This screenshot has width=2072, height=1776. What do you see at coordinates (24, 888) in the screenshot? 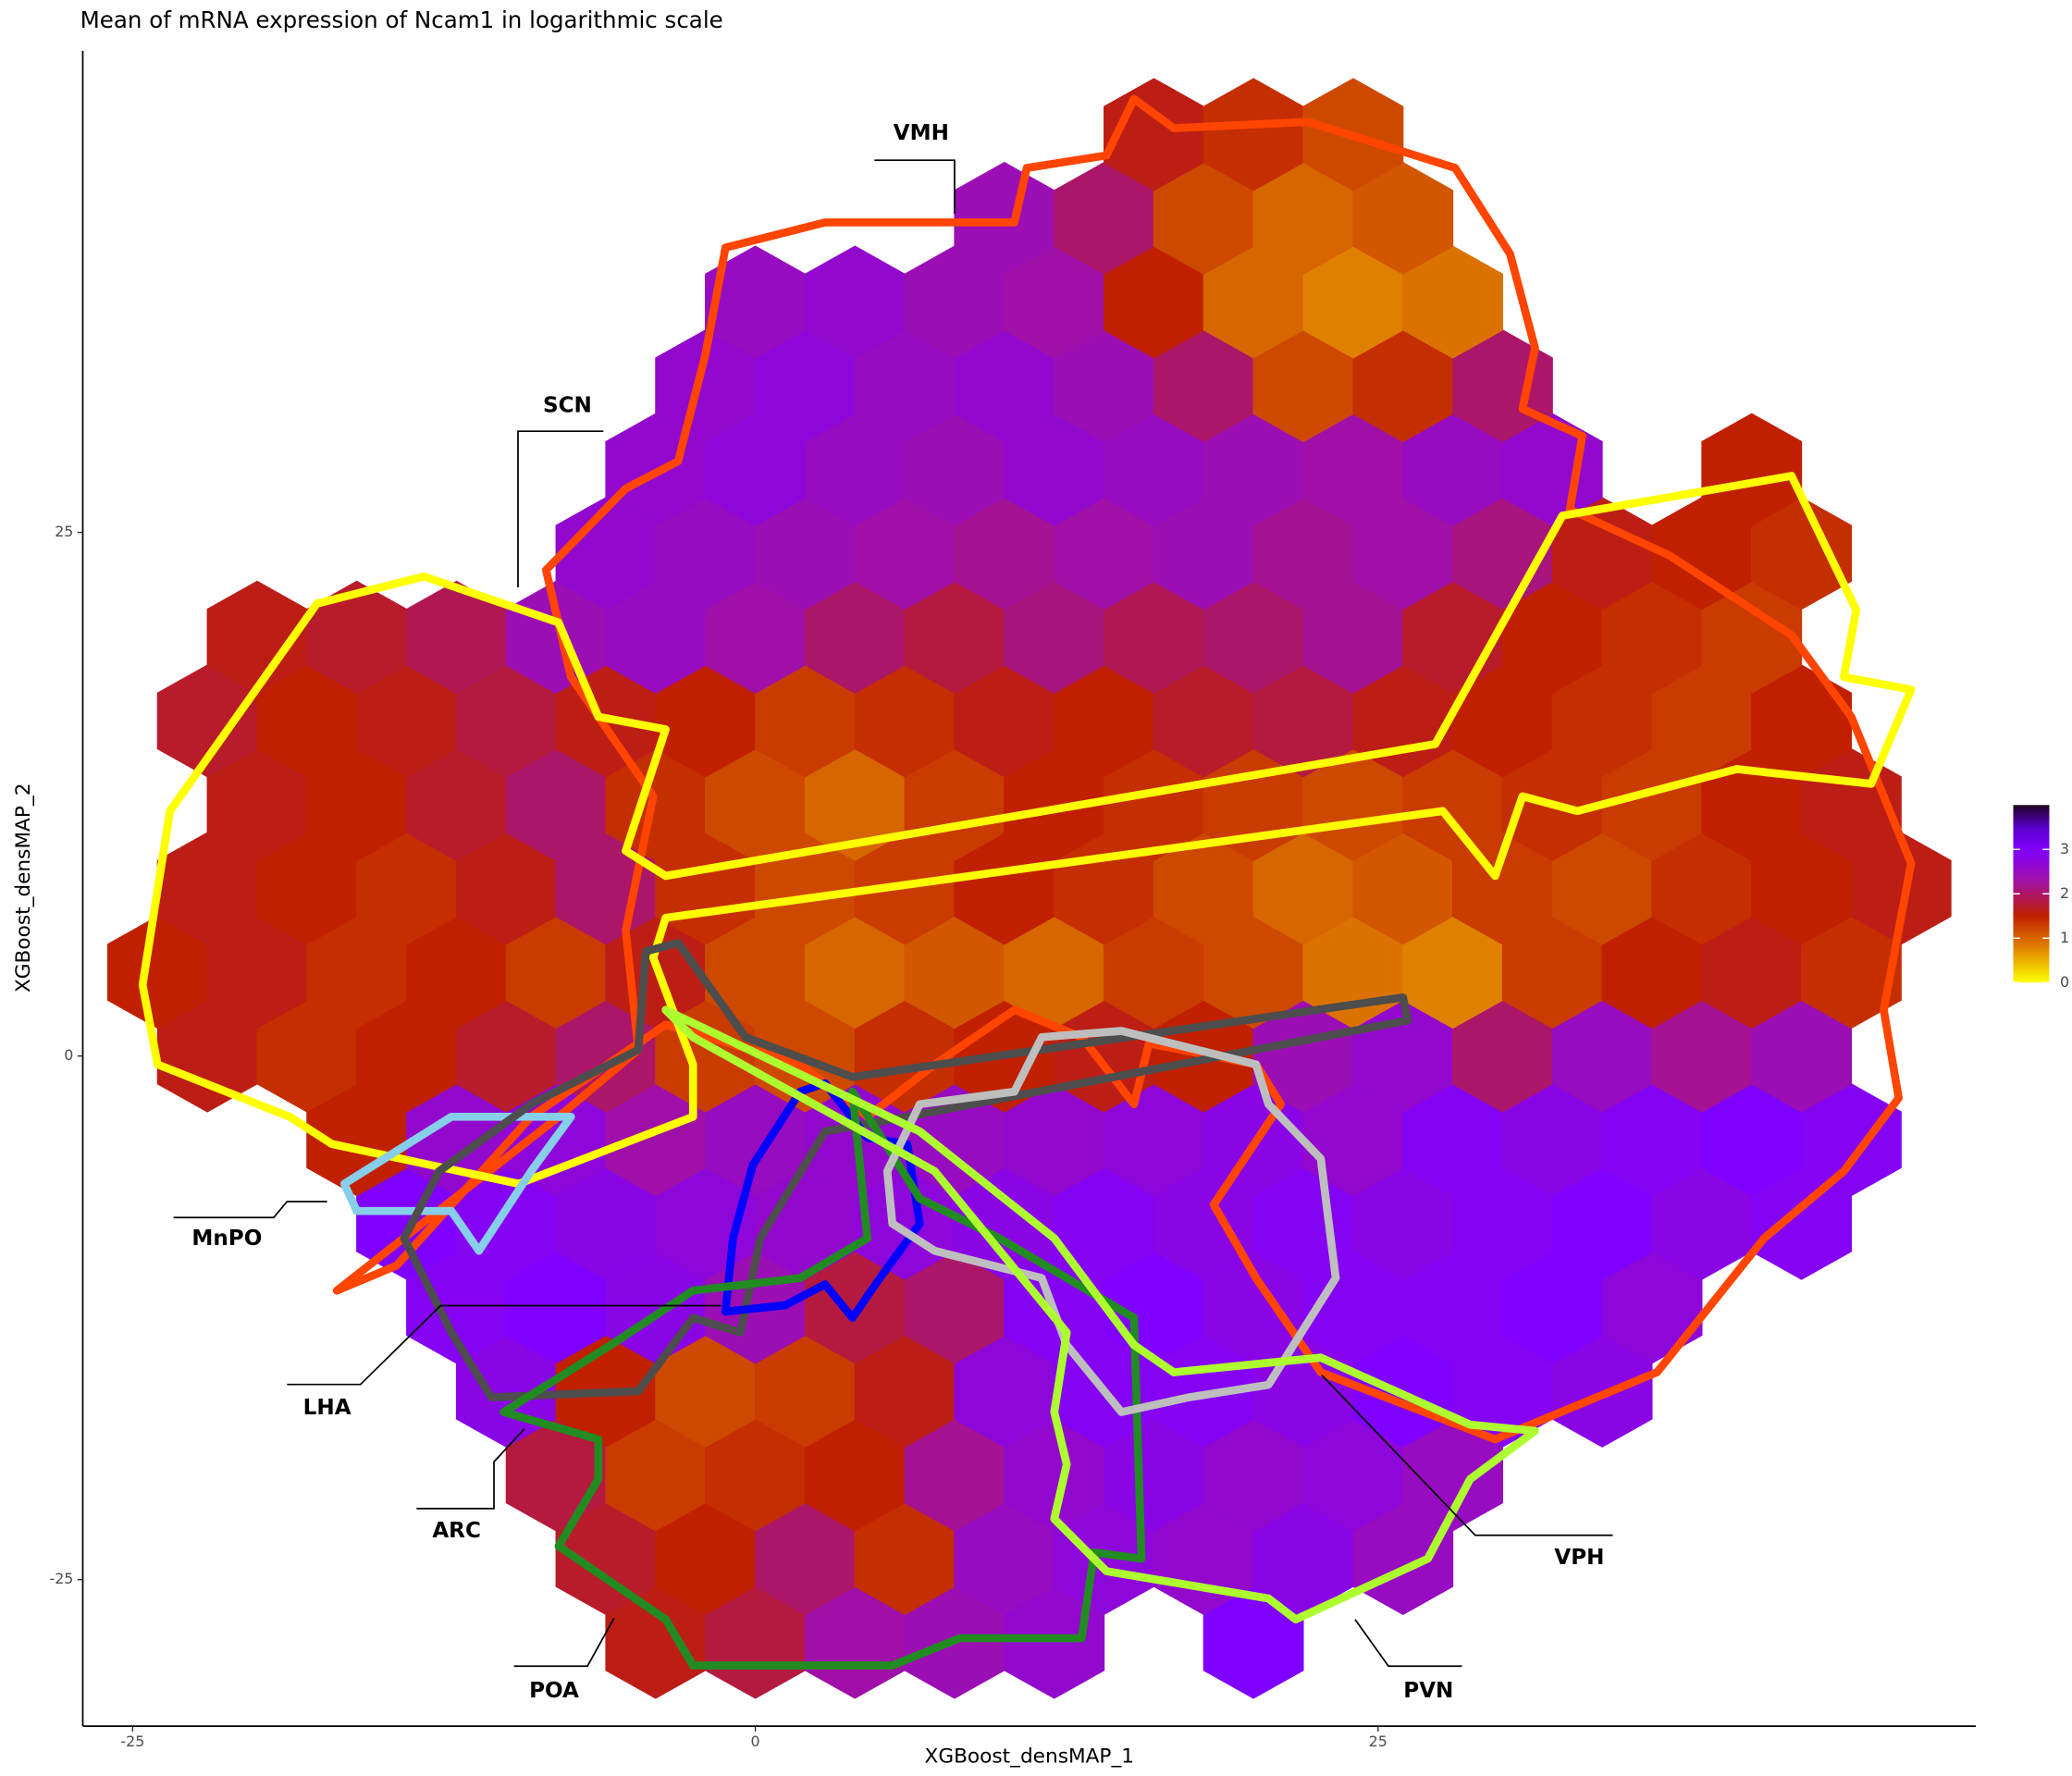
I see `y-axis-title: XGBoost_densMAP_2` at bounding box center [24, 888].